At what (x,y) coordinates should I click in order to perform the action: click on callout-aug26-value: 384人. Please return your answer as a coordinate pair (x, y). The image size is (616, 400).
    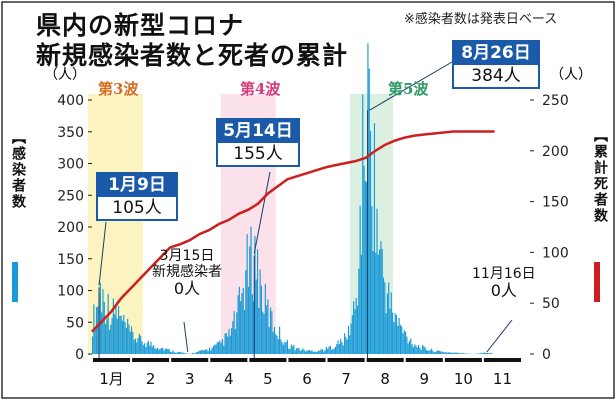
    Looking at the image, I should click on (496, 76).